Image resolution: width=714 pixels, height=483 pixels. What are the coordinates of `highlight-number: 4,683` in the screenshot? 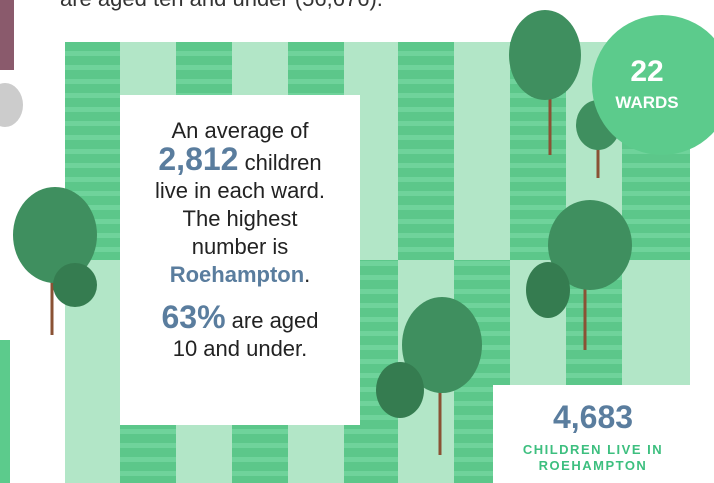 It's located at (593, 417).